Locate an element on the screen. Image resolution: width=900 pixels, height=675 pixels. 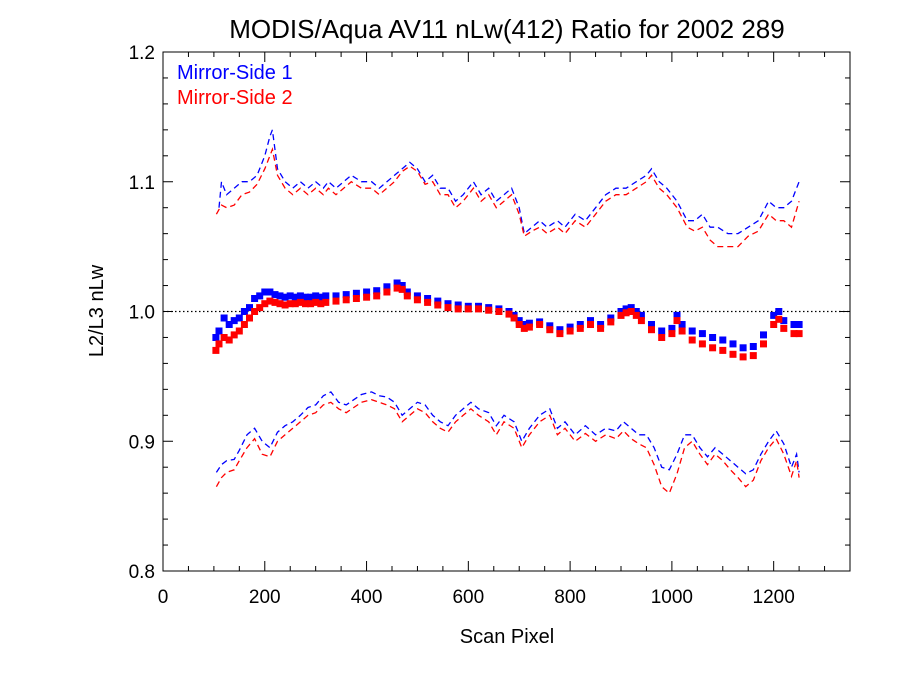
y-tick-label: 1.1 is located at coordinates (142, 183).